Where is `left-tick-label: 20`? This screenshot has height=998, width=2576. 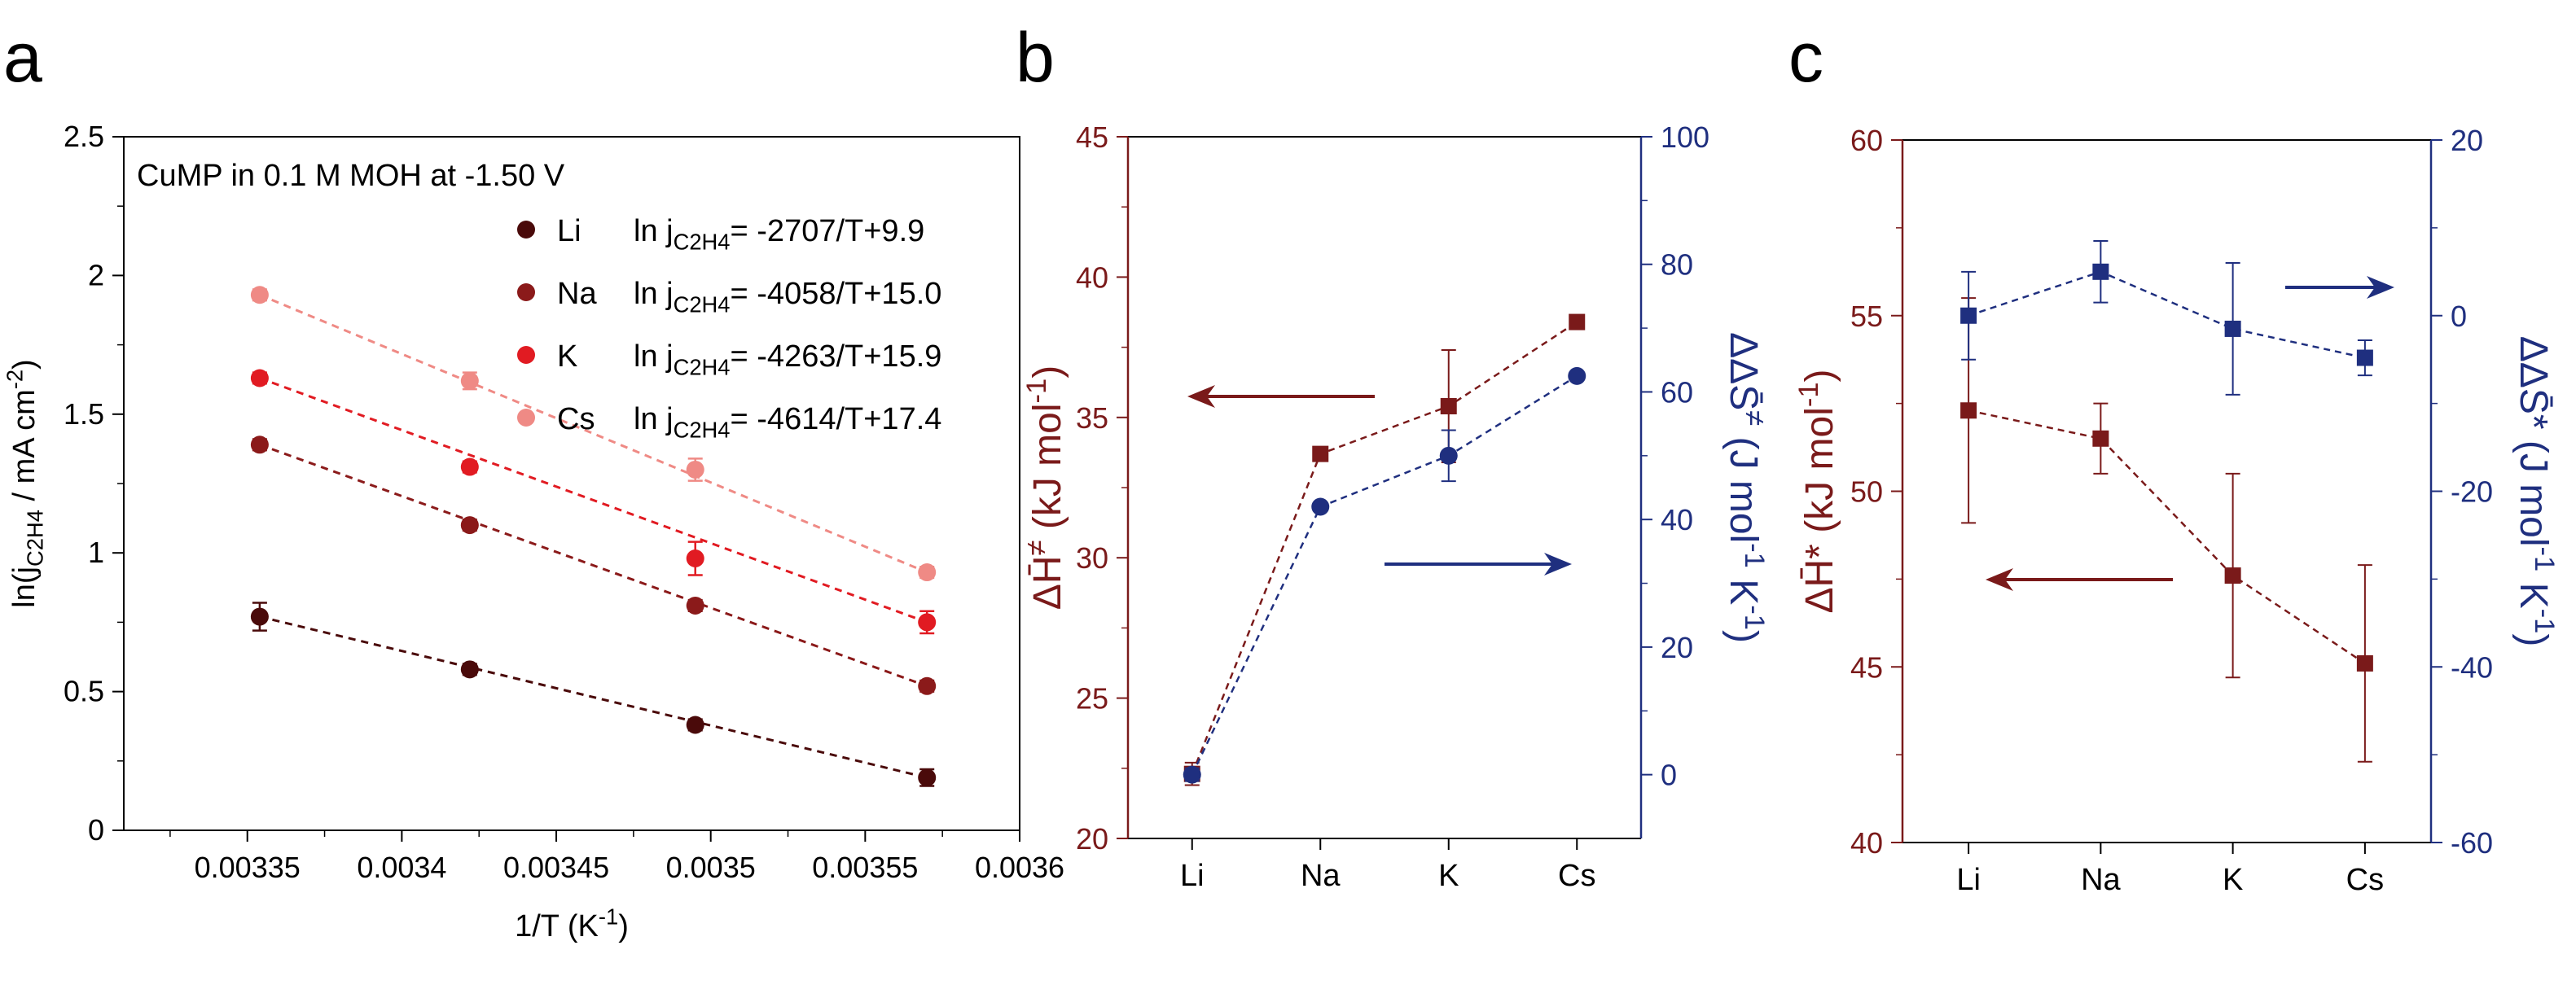
left-tick-label: 20 is located at coordinates (1092, 839).